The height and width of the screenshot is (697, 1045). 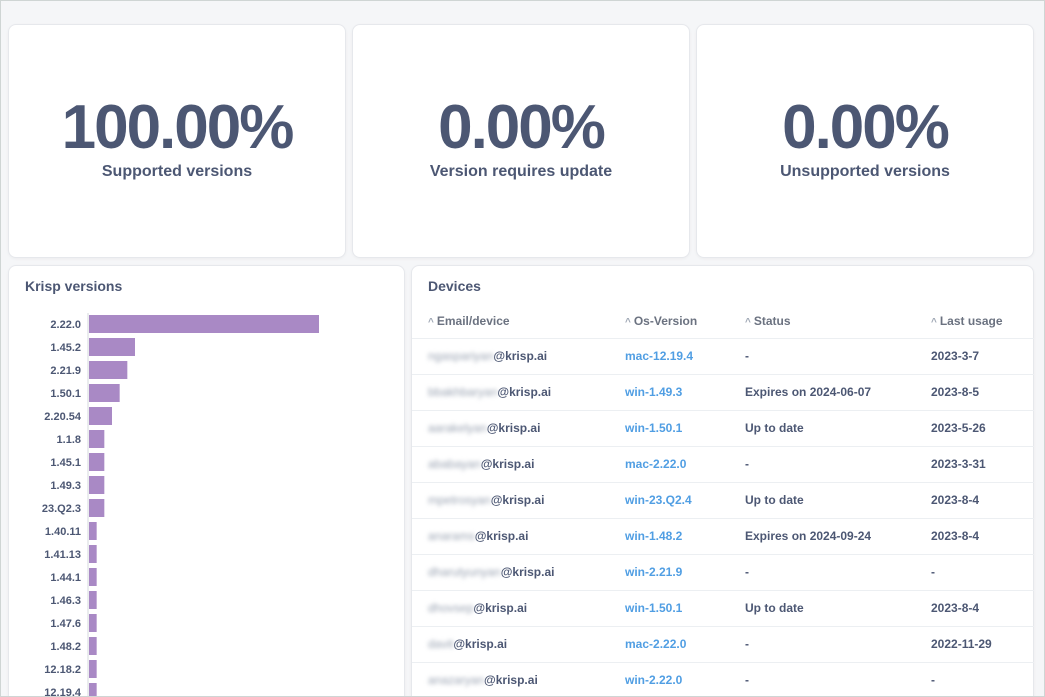 I want to click on redacted-email-local: davit, so click(x=441, y=644).